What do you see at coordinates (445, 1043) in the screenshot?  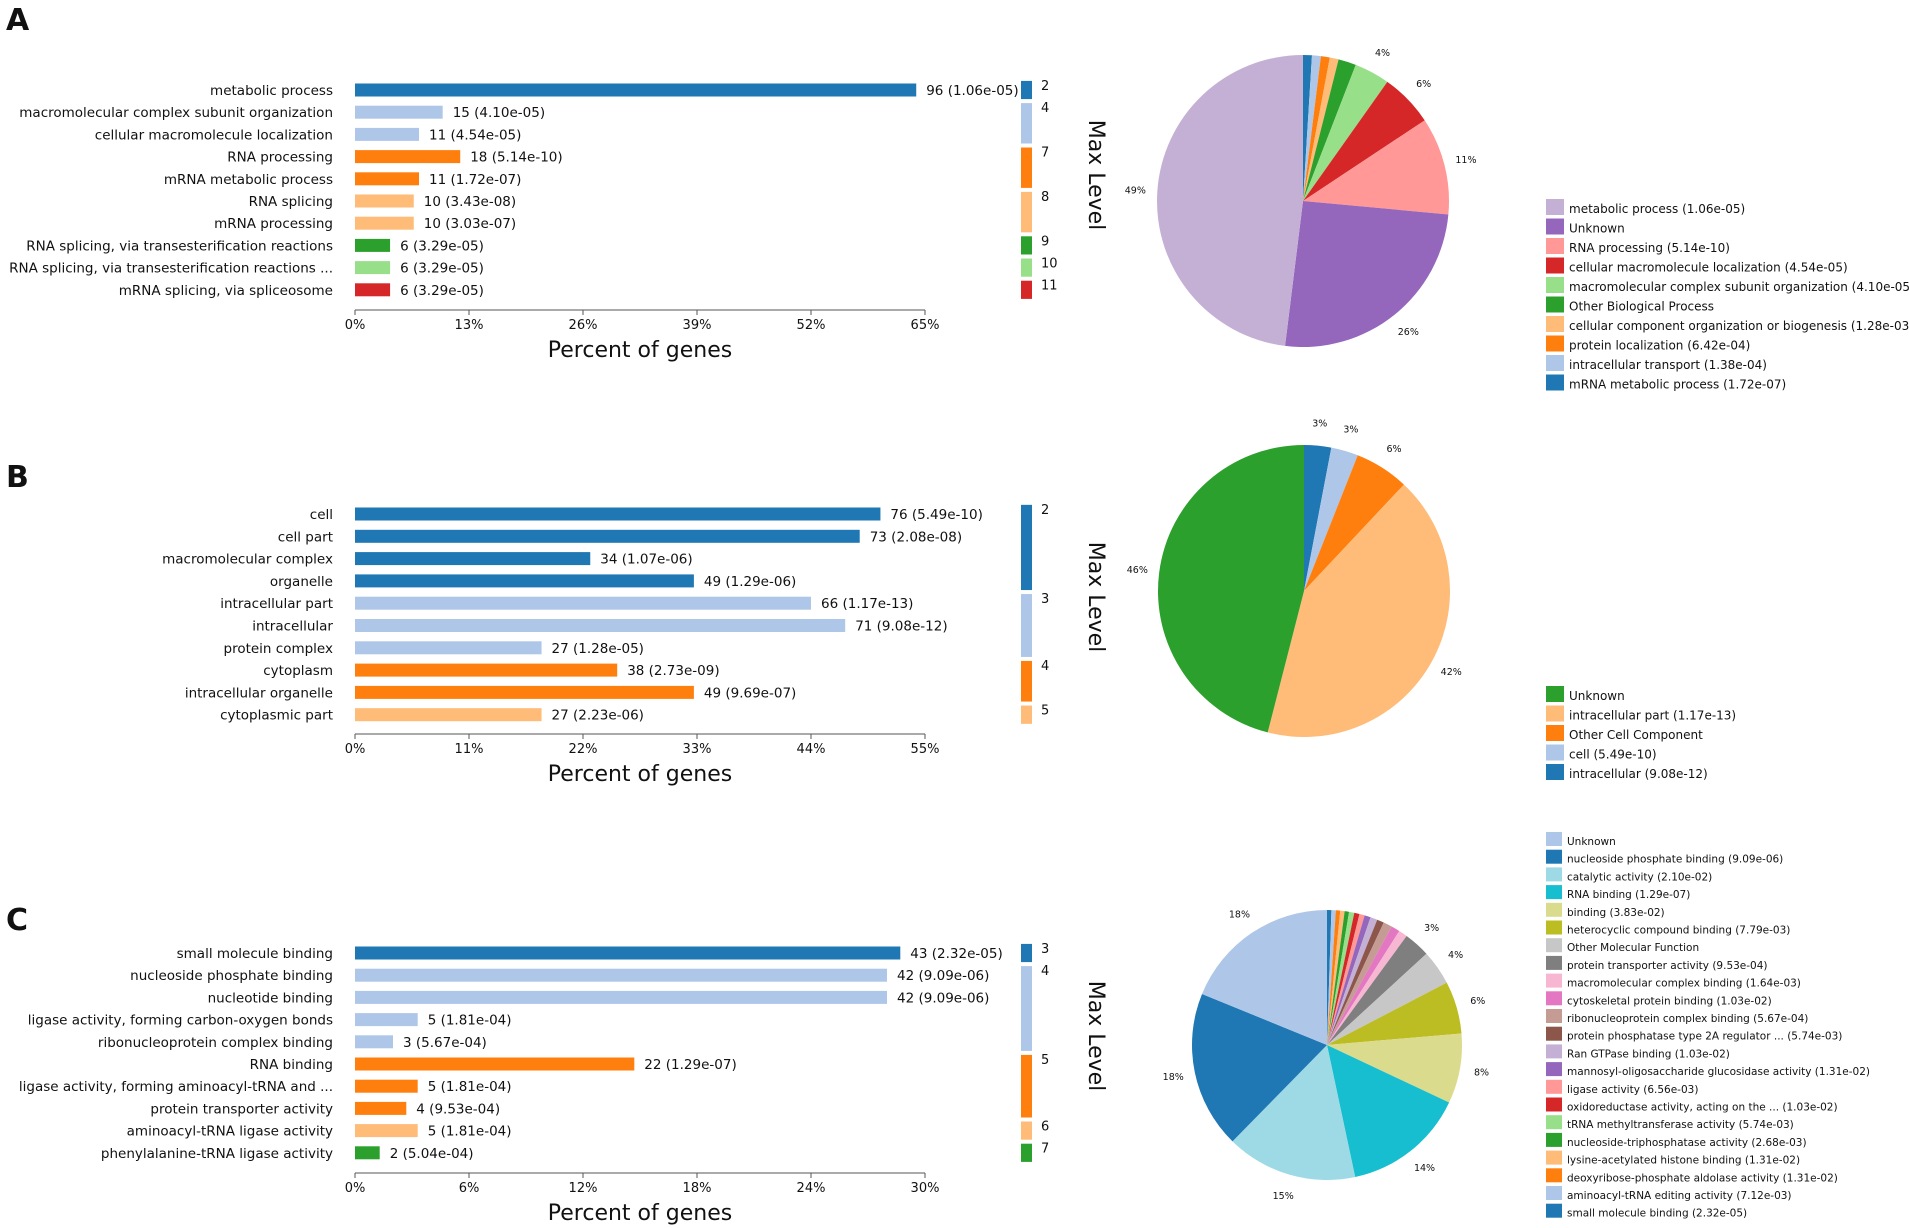 I see `bar-value-label: 3 (5.67e-04)` at bounding box center [445, 1043].